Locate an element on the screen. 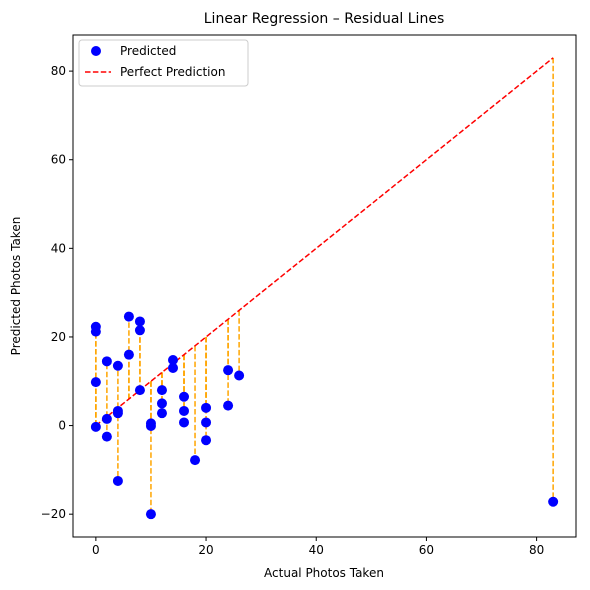  x-tick-label: 60 is located at coordinates (426, 550).